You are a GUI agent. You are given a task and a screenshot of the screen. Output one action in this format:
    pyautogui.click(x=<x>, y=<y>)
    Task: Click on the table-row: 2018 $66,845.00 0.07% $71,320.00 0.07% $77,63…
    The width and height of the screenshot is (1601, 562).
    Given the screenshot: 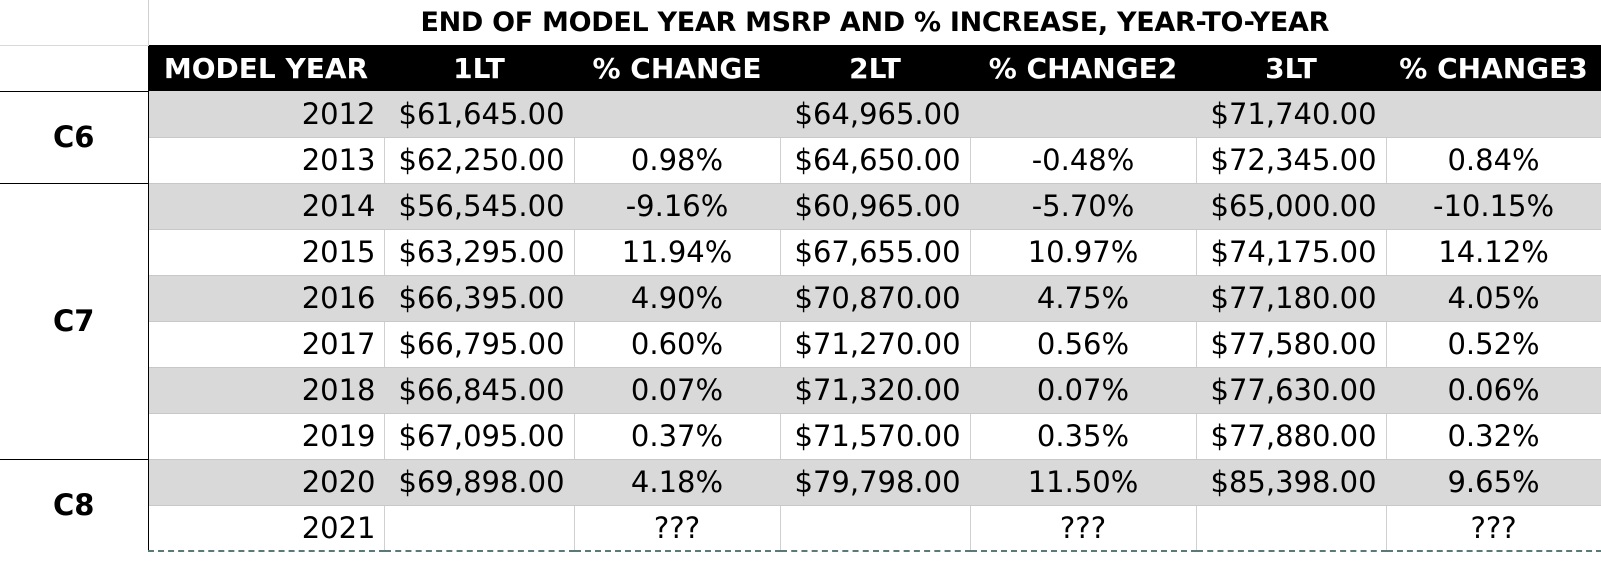 What is the action you would take?
    pyautogui.click(x=800, y=390)
    